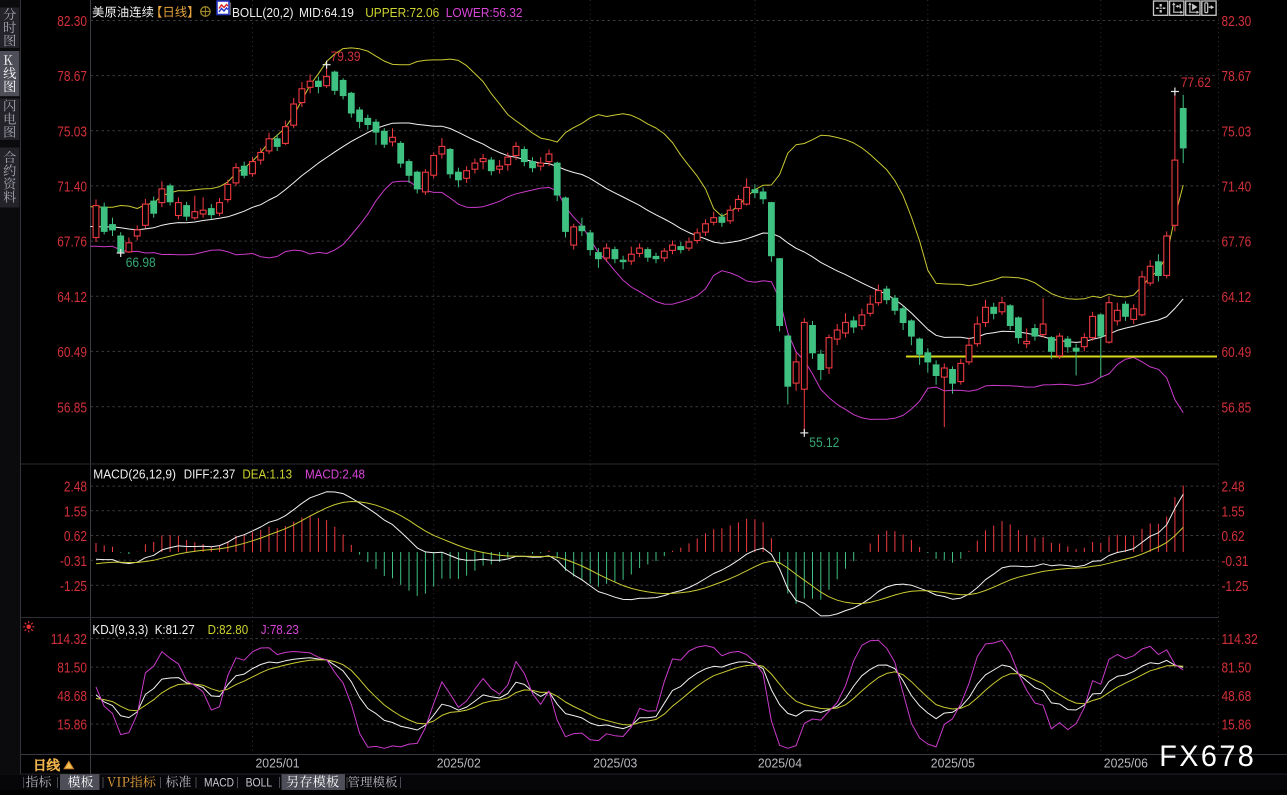 This screenshot has height=795, width=1287. What do you see at coordinates (402, 12) in the screenshot?
I see `svg-text: UPPER:72.06` at bounding box center [402, 12].